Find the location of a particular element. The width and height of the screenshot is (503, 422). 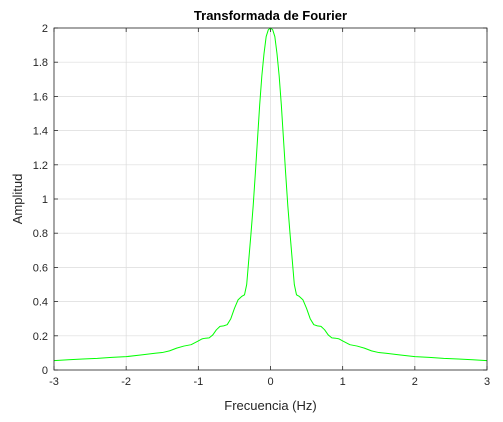

x-tick-label: 3 is located at coordinates (487, 382).